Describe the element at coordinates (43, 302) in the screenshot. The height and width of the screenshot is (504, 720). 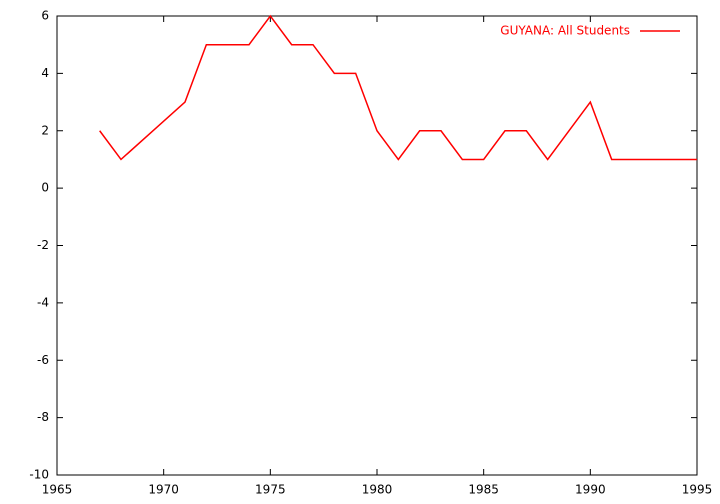
I see `y-tick-label: -4` at that location.